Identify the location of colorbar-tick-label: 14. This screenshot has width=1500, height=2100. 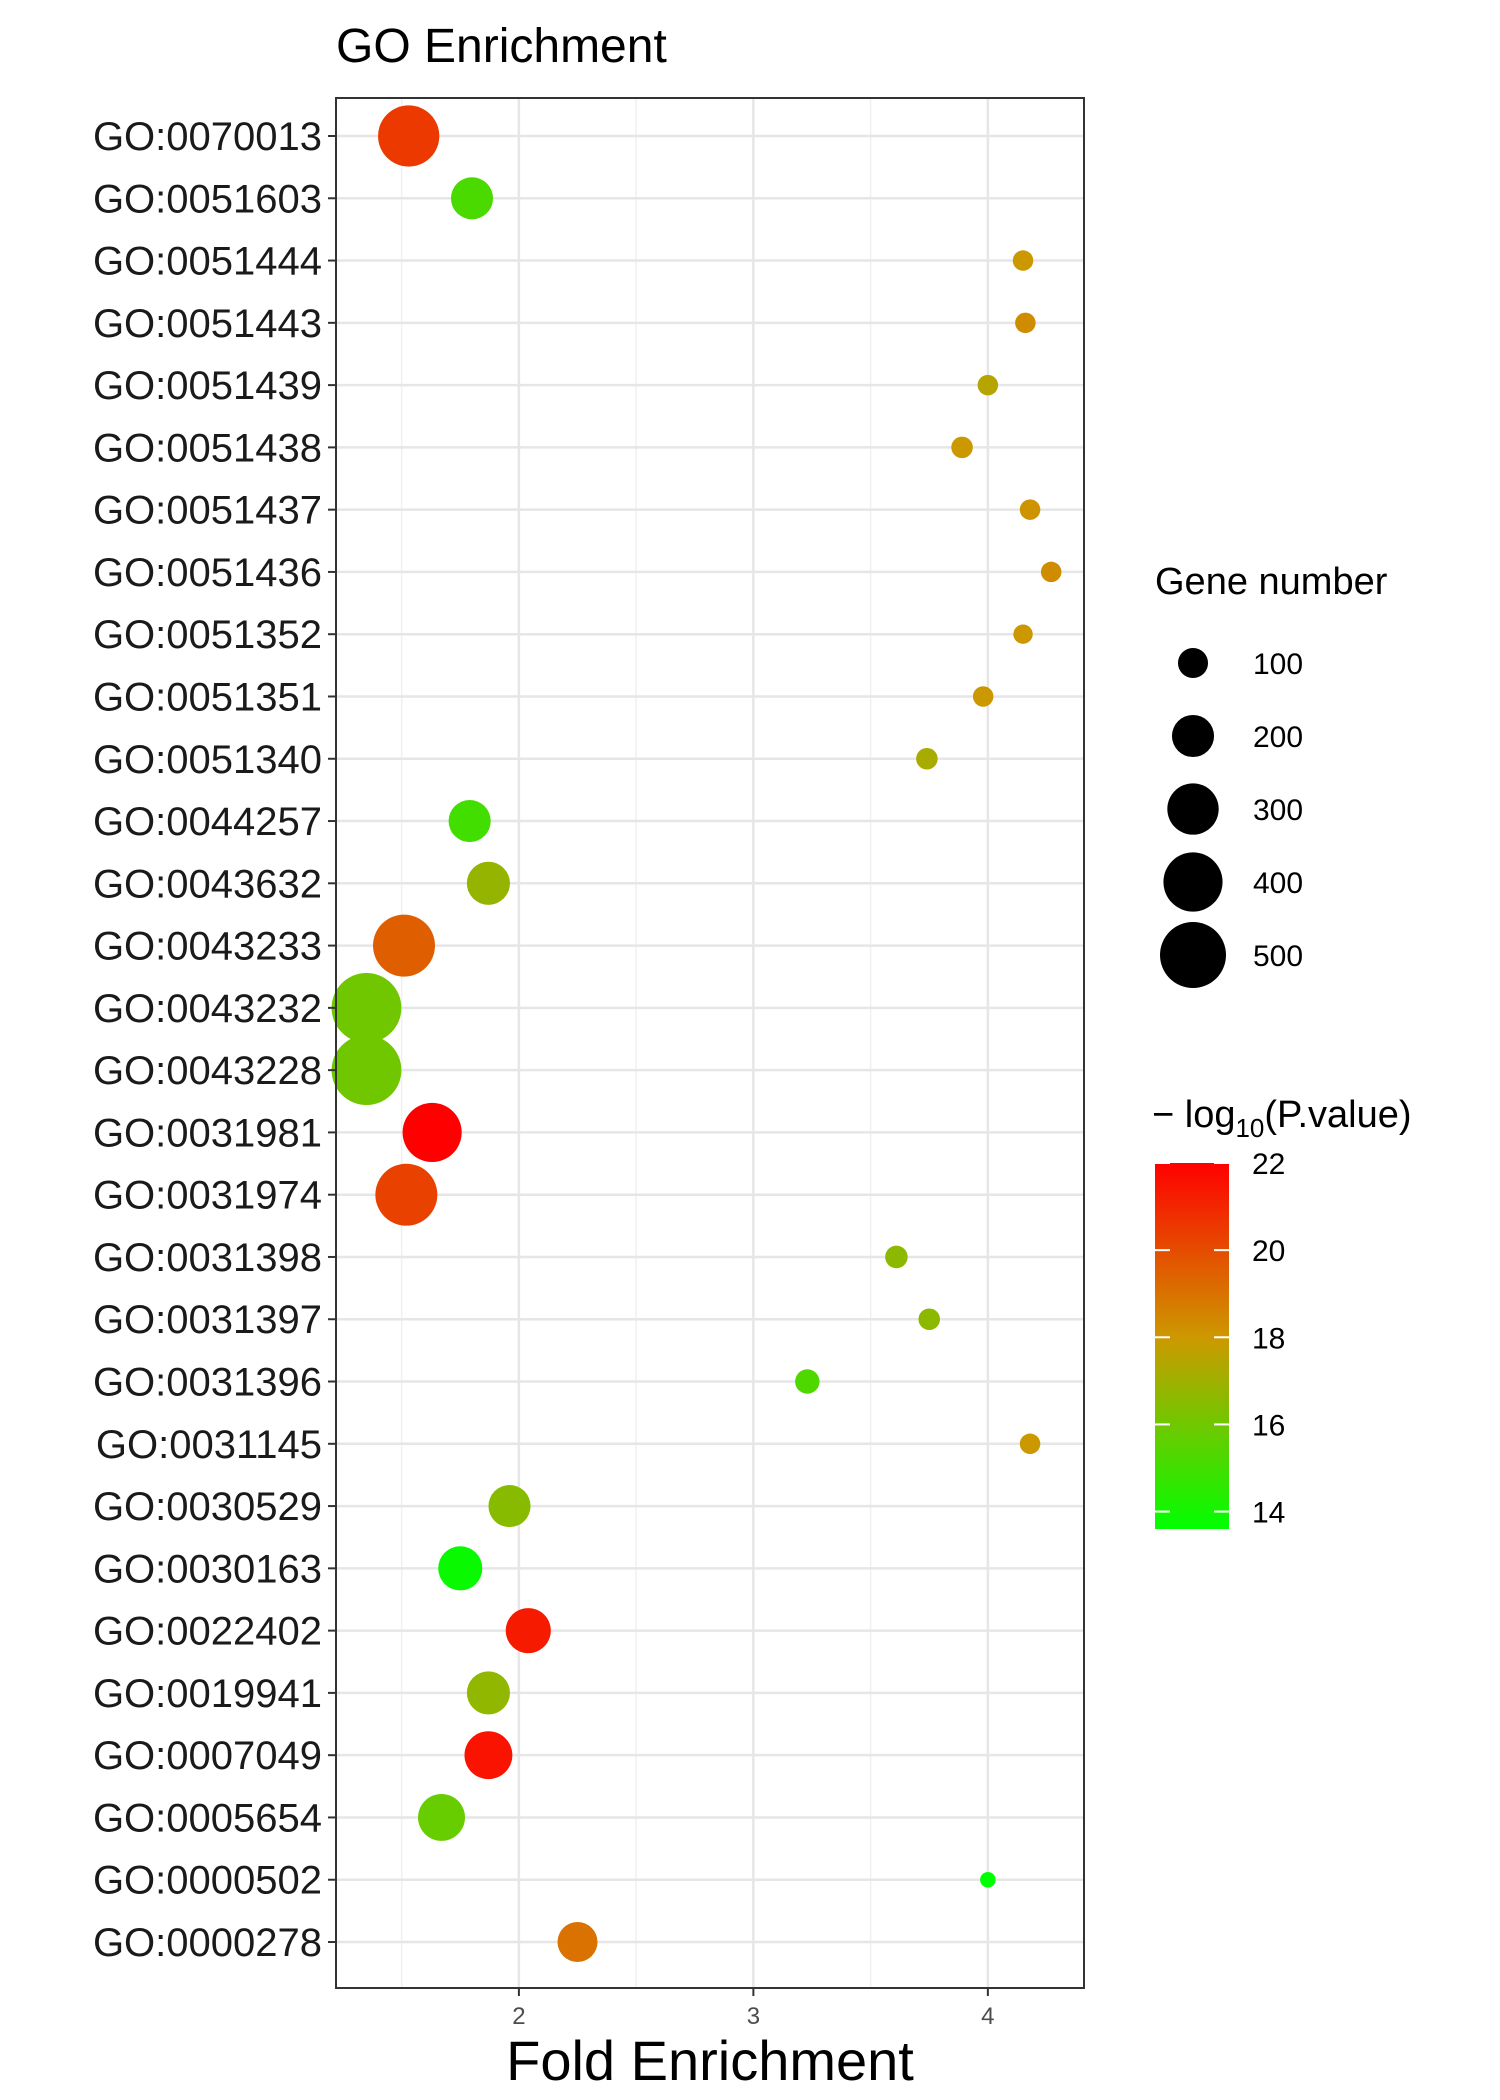
(1268, 1513).